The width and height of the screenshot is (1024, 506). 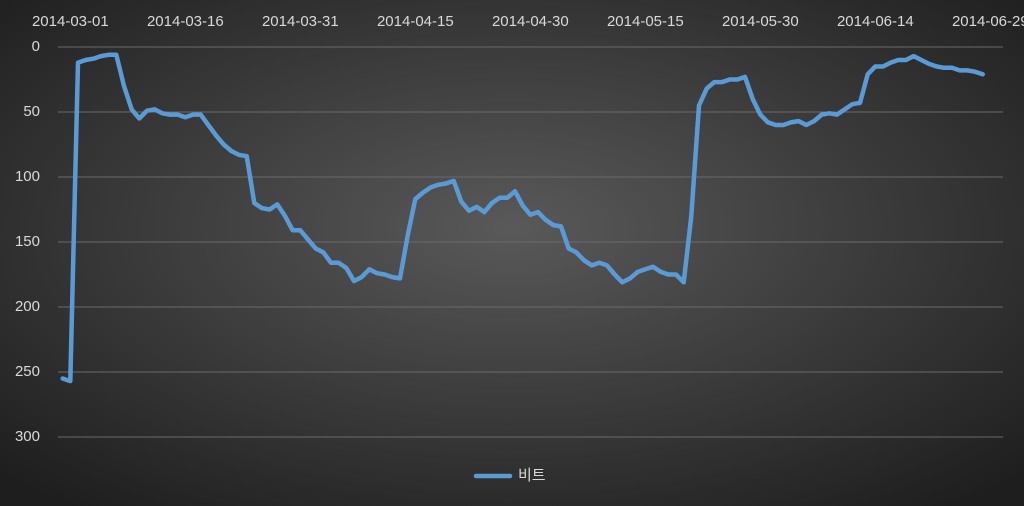 I want to click on y-tick-label: 150, so click(x=27, y=241).